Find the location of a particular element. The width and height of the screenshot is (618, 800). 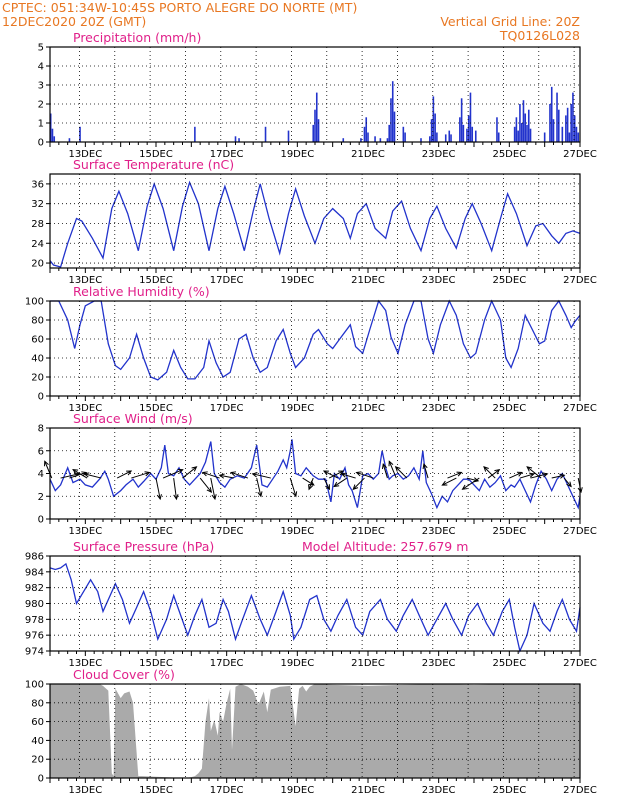

y-tick-label: 984 is located at coordinates (34, 572).